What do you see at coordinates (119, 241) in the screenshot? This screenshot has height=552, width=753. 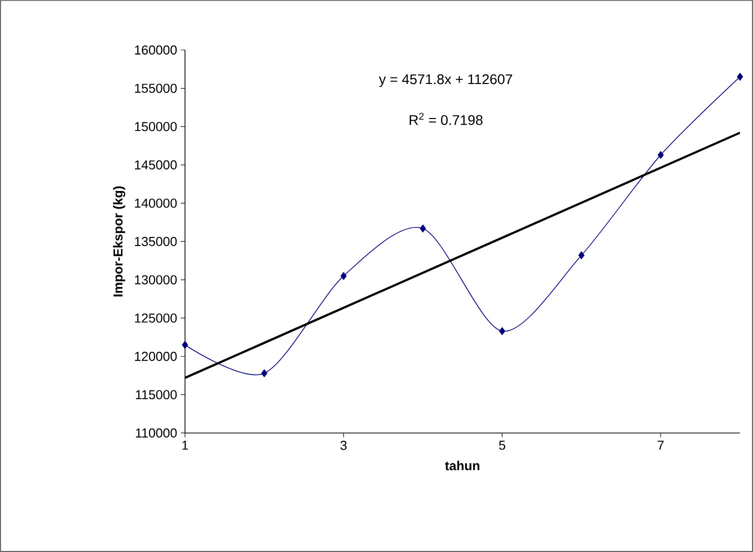 I see `y-axis-title: Impor-Ekspor (kg)` at bounding box center [119, 241].